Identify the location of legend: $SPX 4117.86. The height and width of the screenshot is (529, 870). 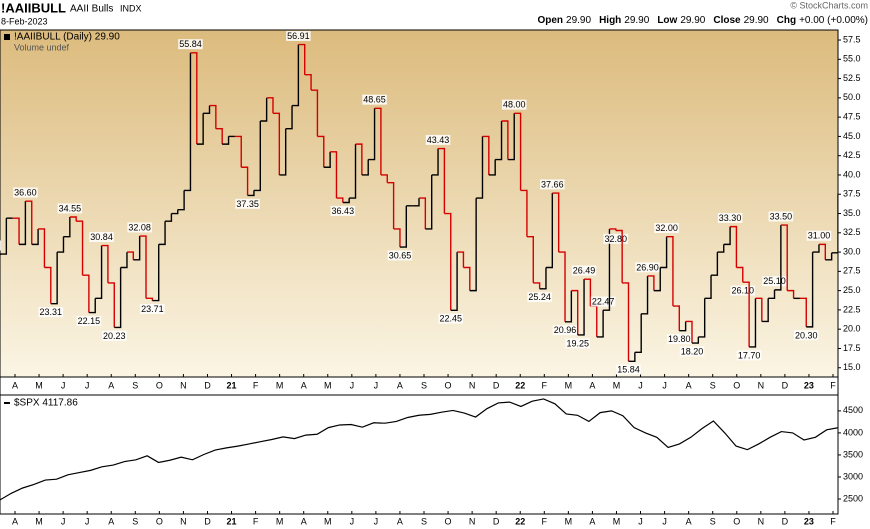
(46, 403).